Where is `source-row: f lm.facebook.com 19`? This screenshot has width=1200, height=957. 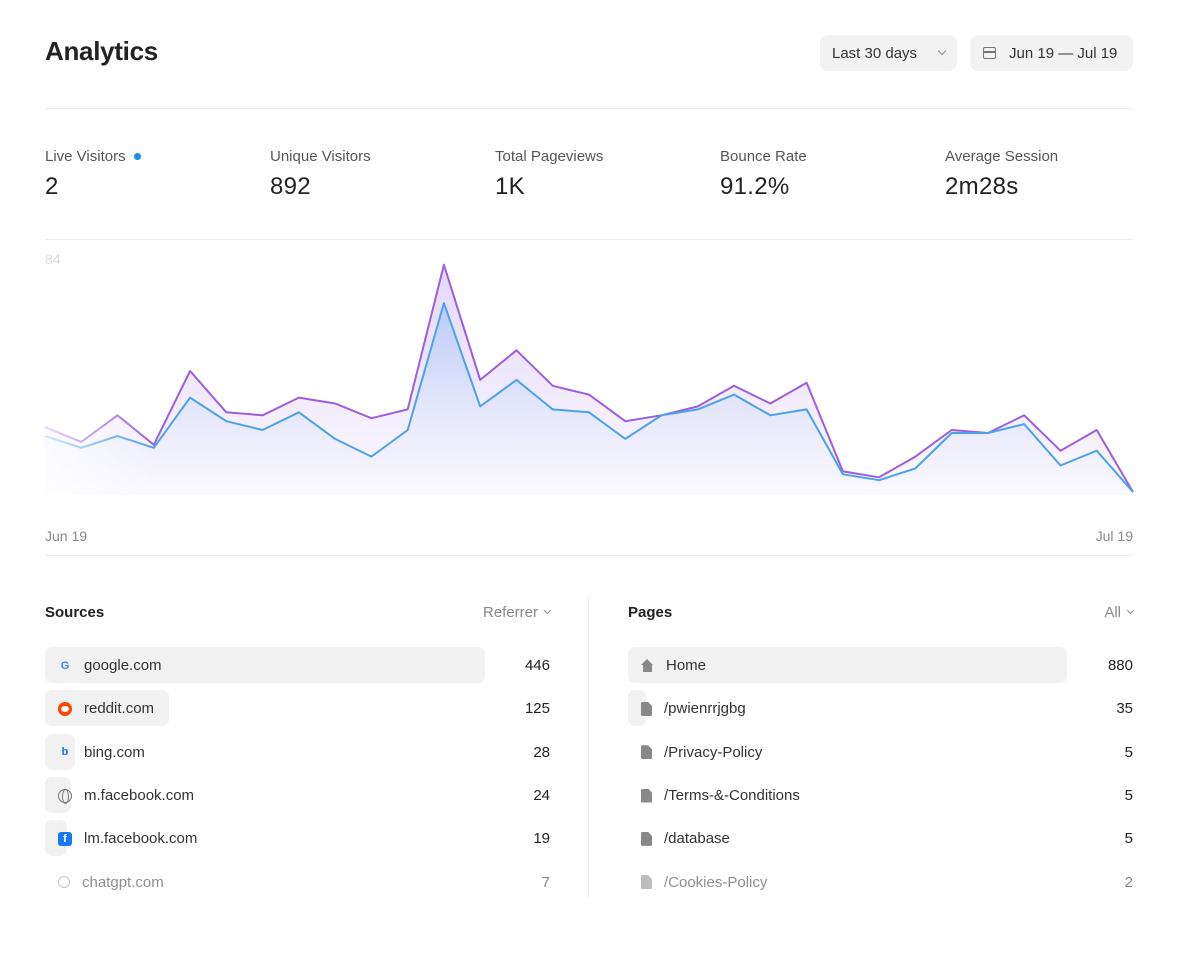 source-row: f lm.facebook.com 19 is located at coordinates (297, 838).